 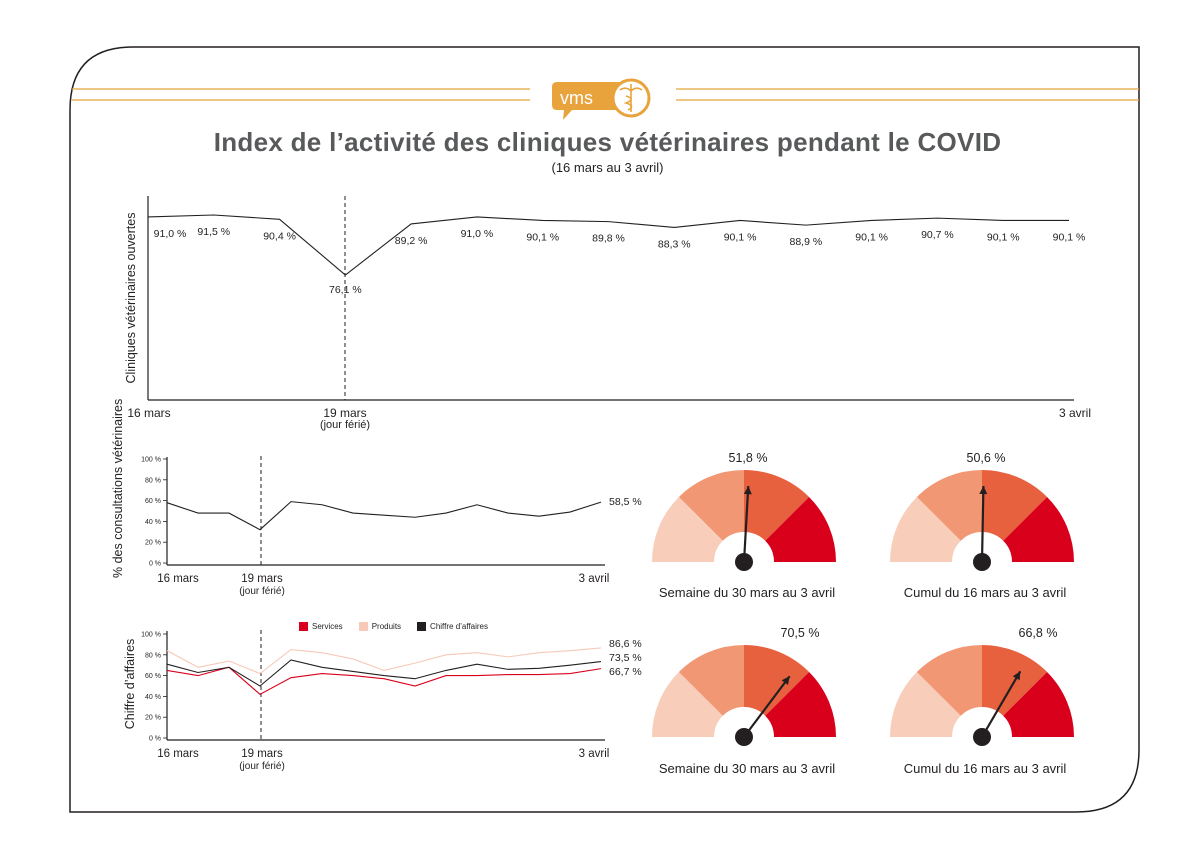 I want to click on ca-legend: Services Produits Chiffre d’affaires, so click(x=393, y=626).